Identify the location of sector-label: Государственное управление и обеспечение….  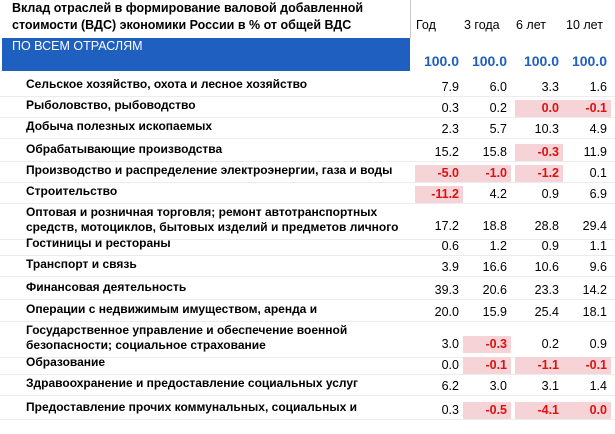
(187, 337).